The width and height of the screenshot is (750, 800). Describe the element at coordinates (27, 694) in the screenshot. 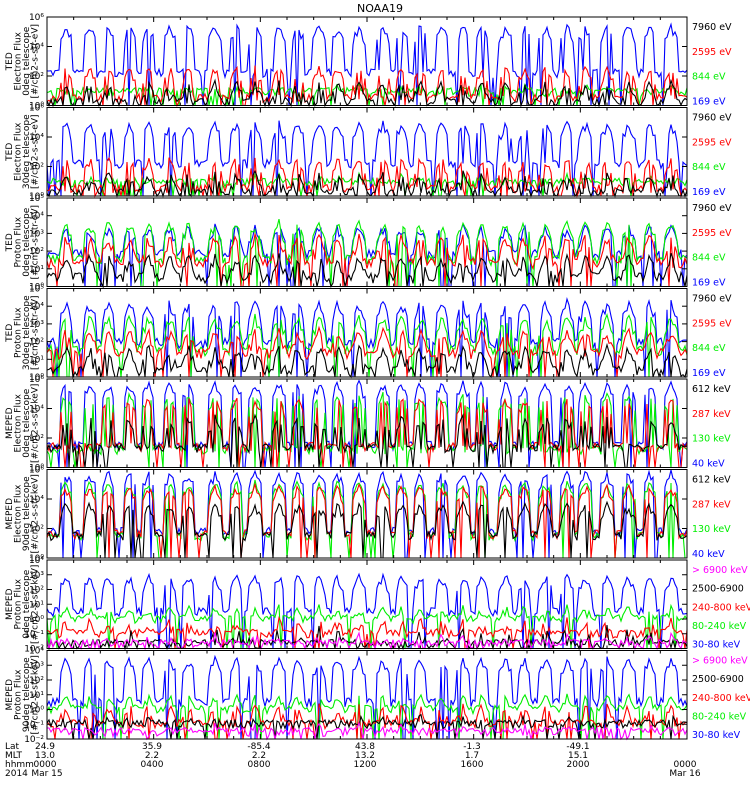

I see `ylabel-line: 90deg telescope` at that location.